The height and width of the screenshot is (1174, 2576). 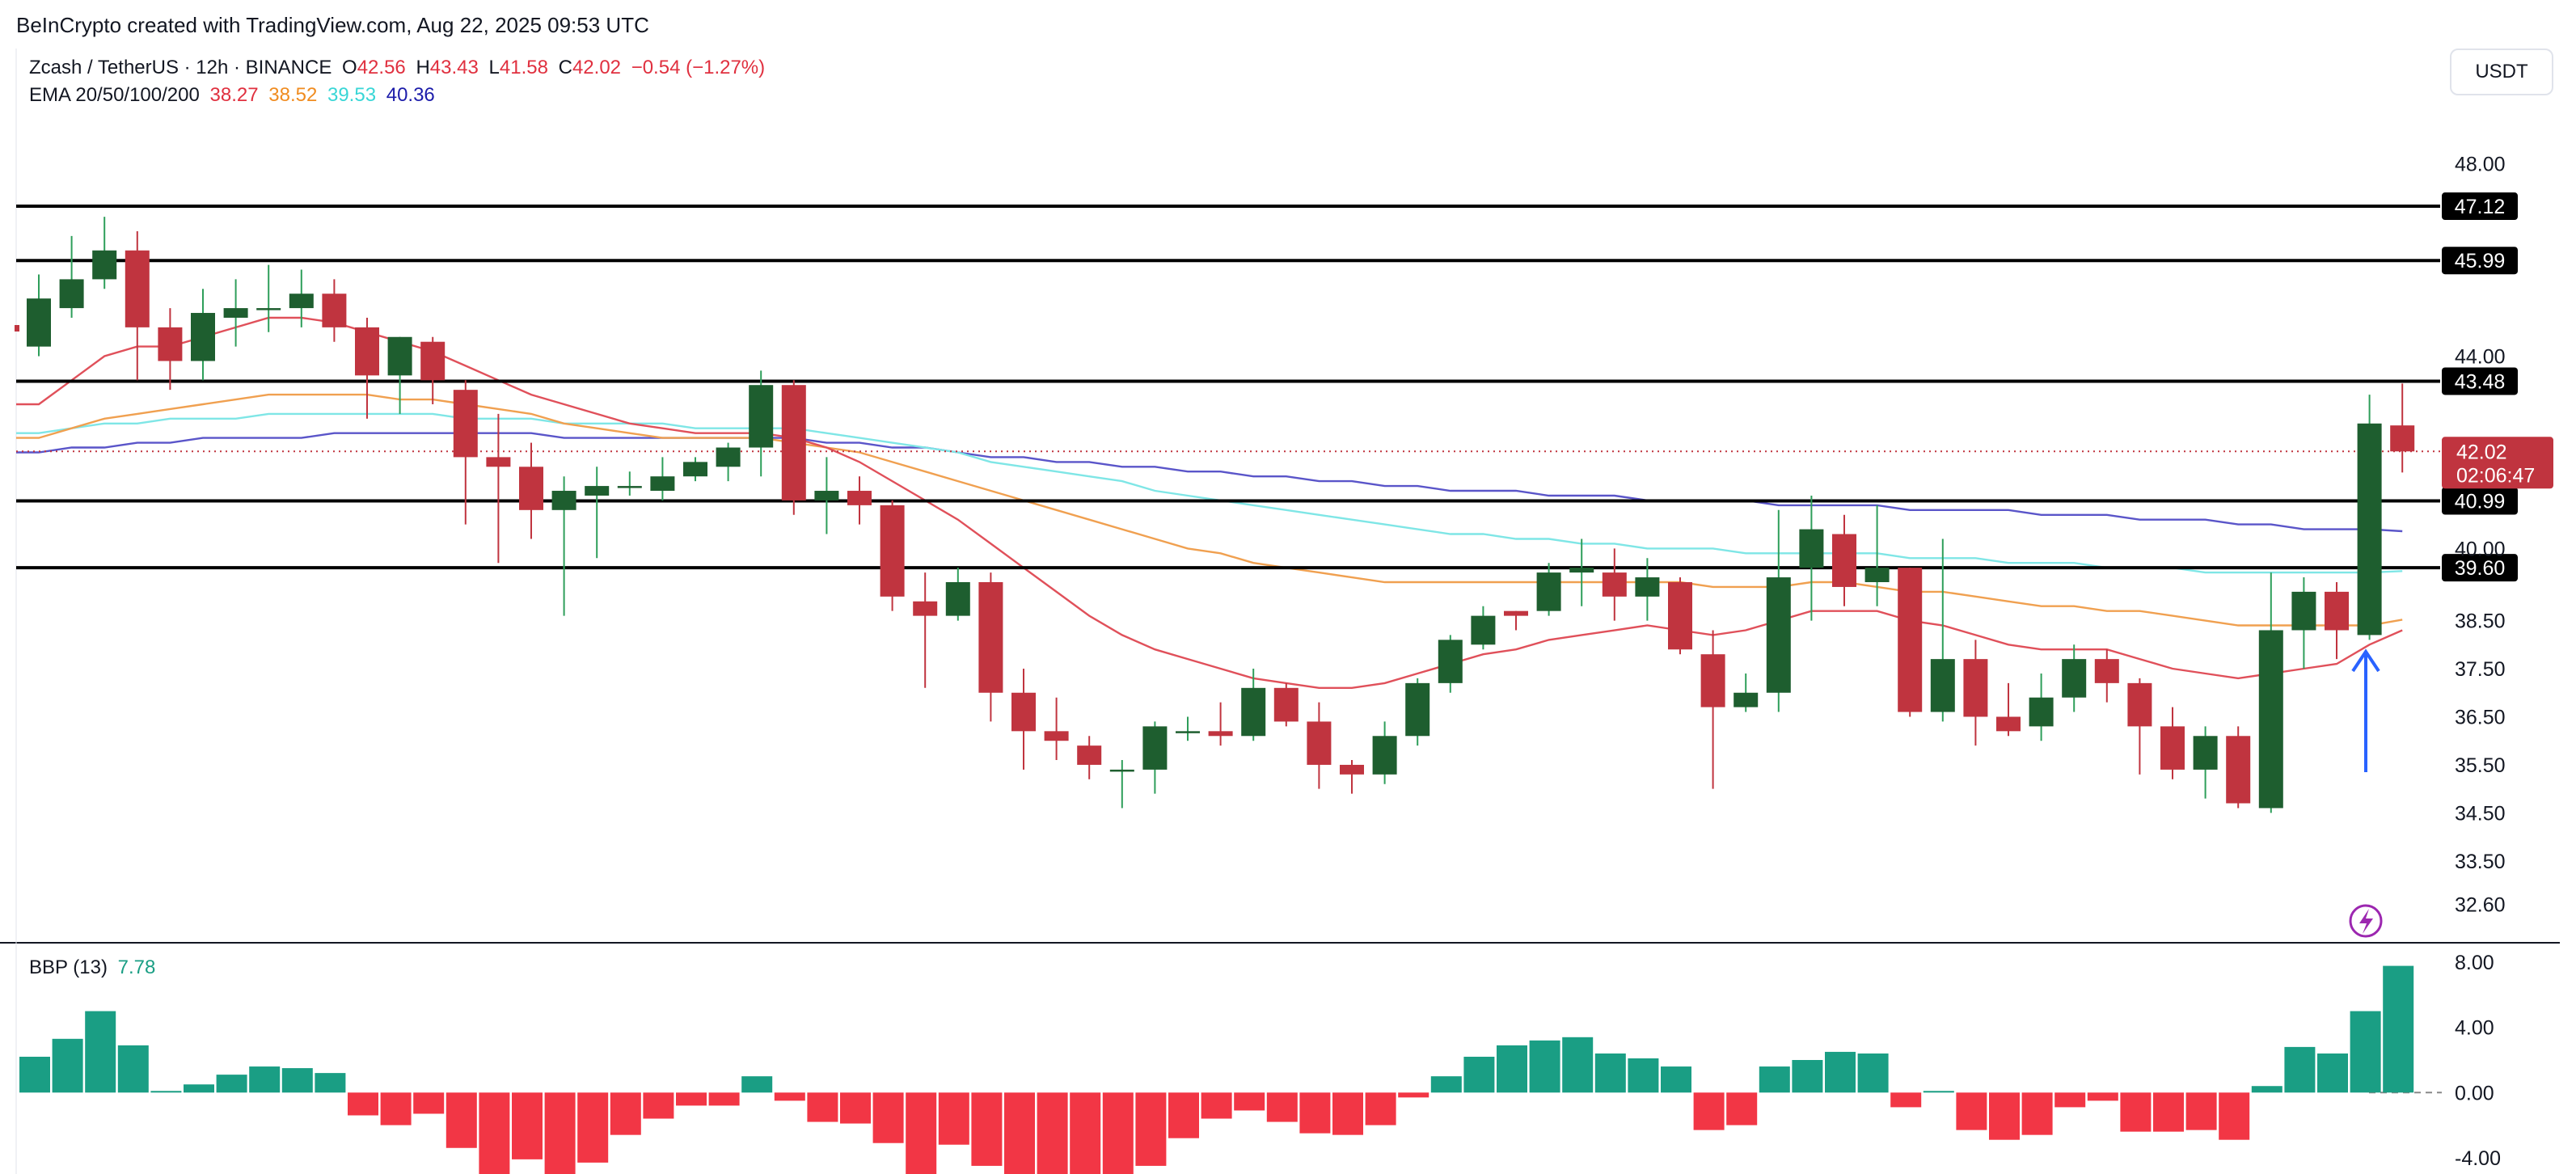 I want to click on bbp-label: BBP (13), so click(x=68, y=968).